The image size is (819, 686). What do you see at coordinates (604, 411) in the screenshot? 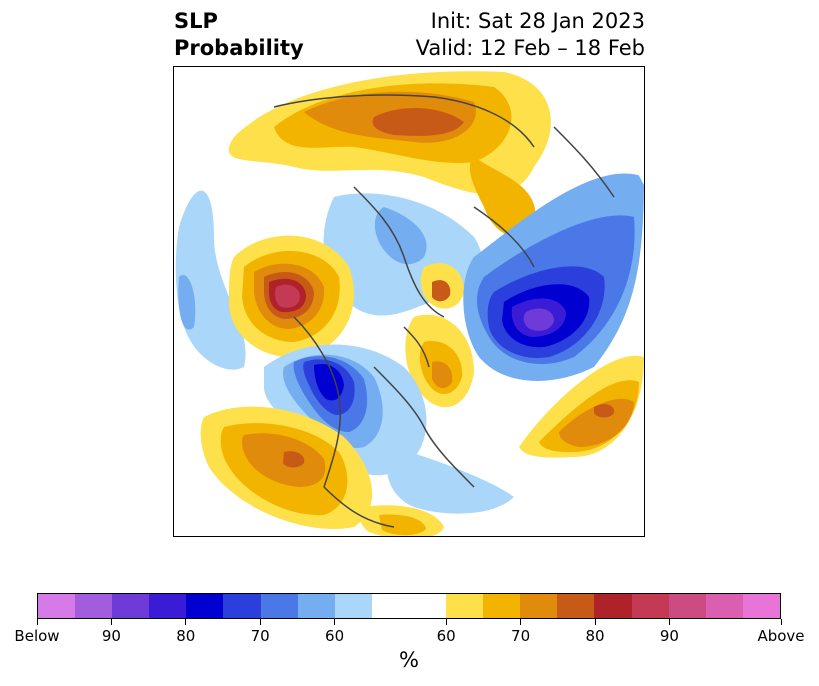
I see `pacific-southeast-positive-core` at bounding box center [604, 411].